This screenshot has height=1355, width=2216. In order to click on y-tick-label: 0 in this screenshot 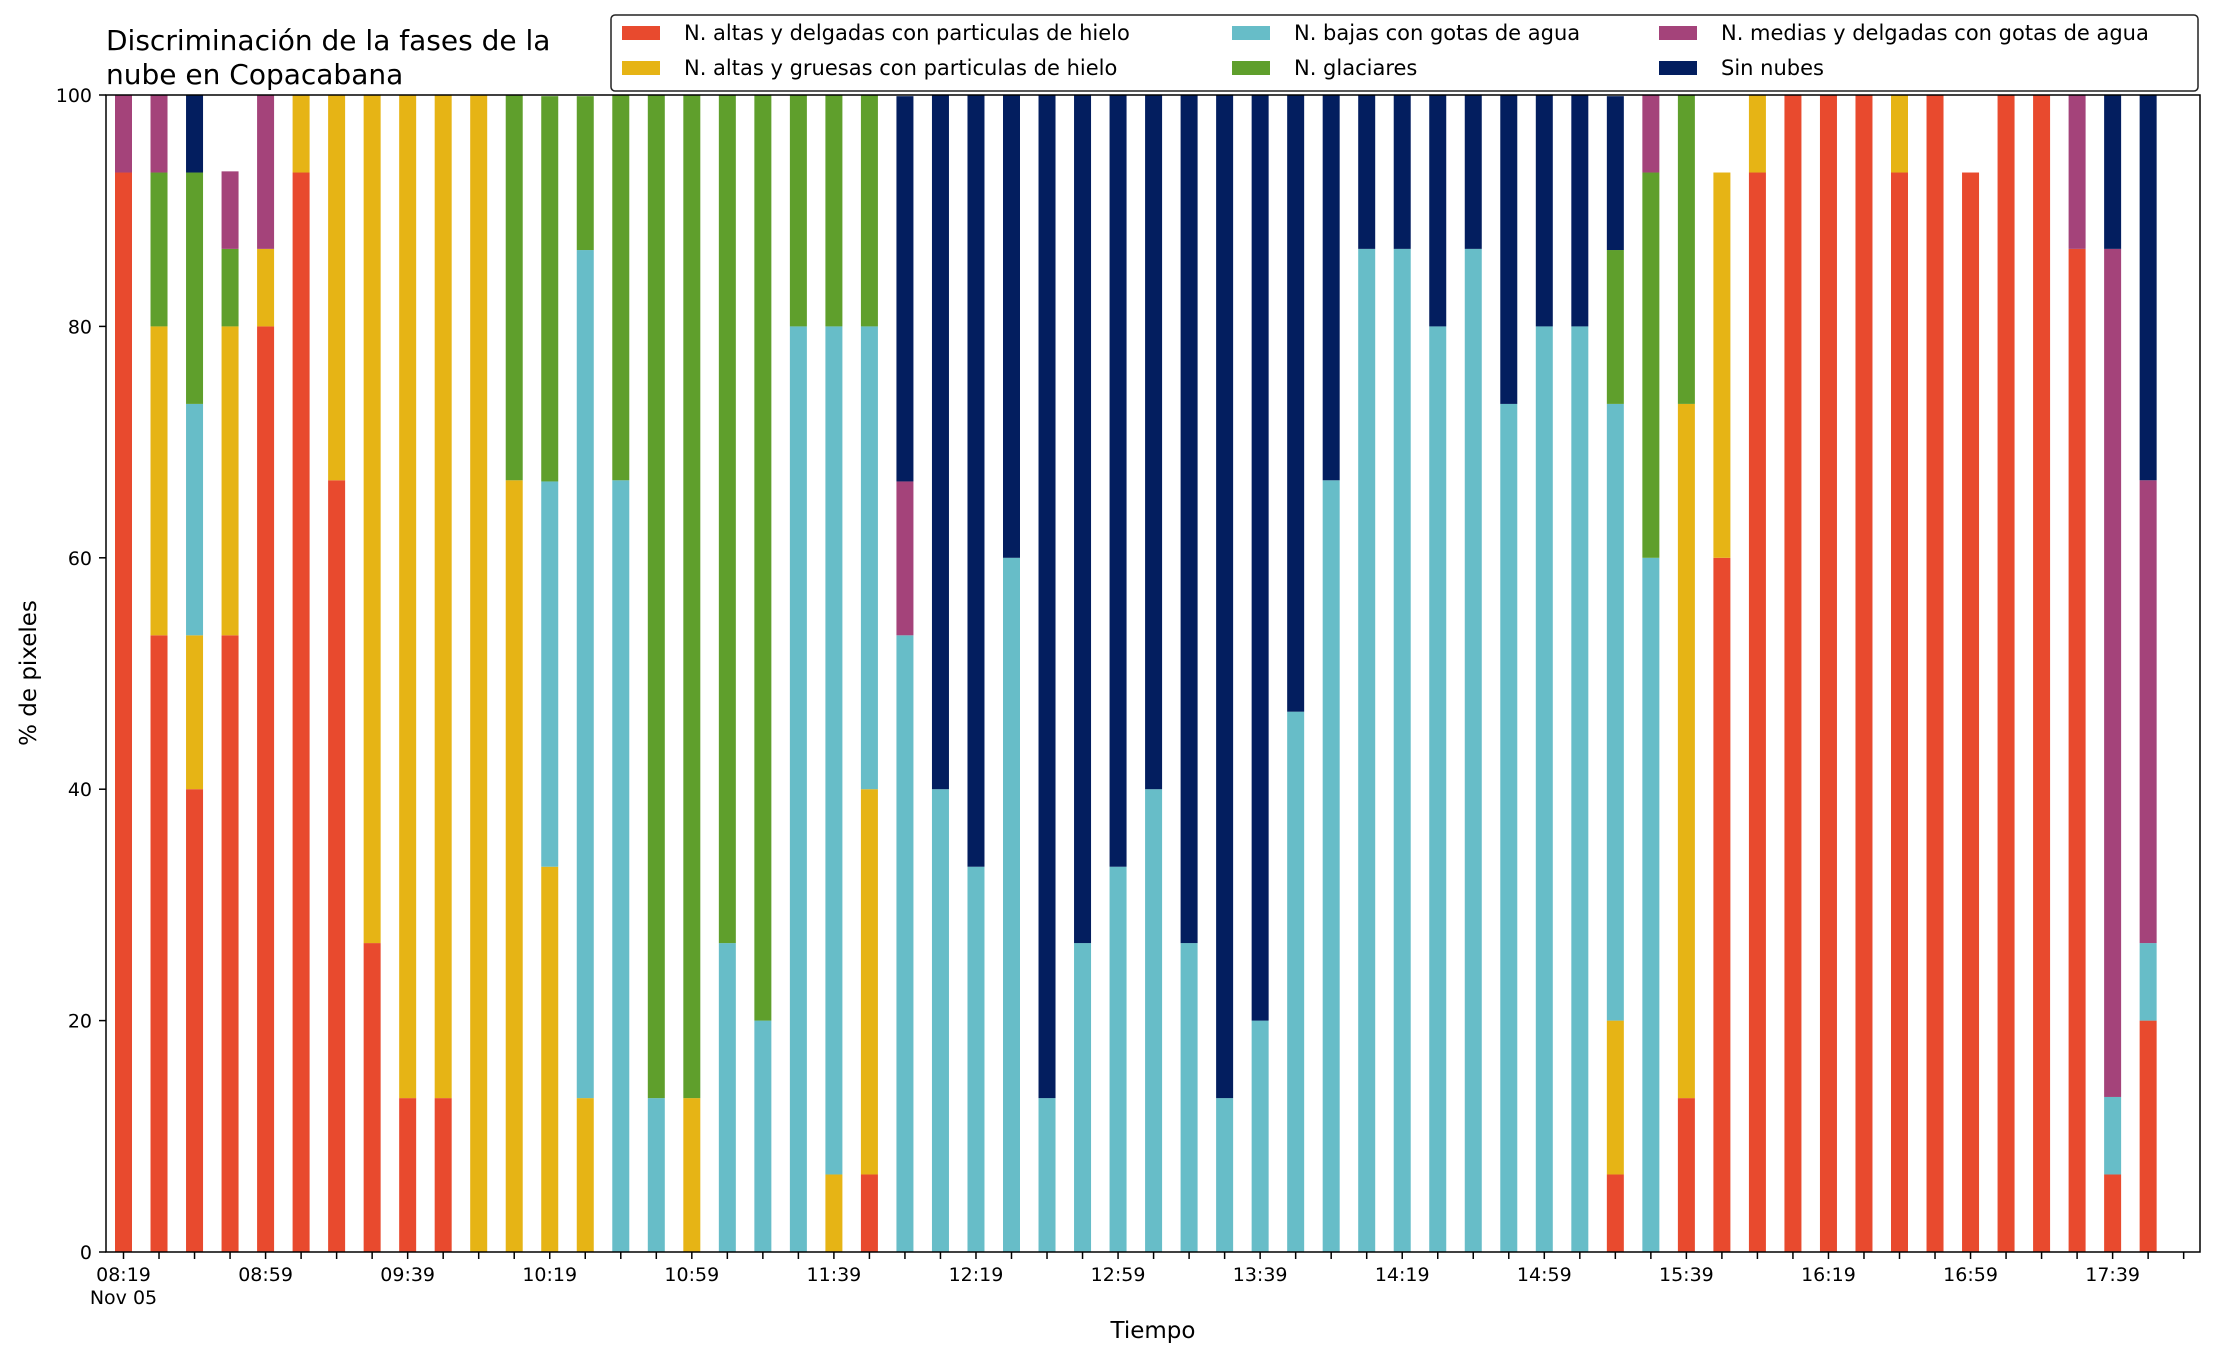, I will do `click(86, 1253)`.